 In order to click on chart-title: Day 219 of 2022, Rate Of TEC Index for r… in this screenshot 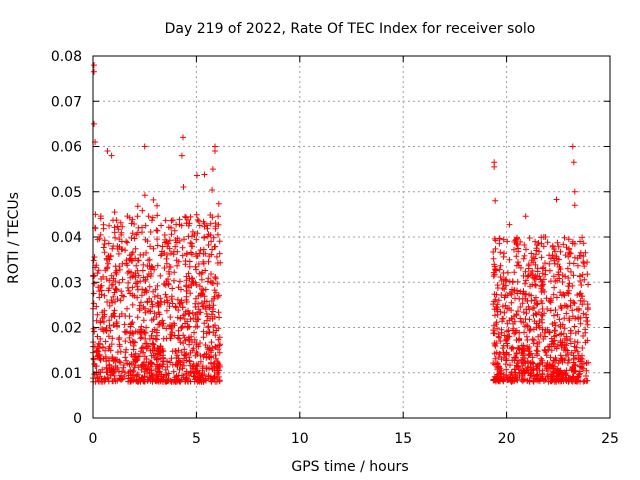, I will do `click(350, 29)`.